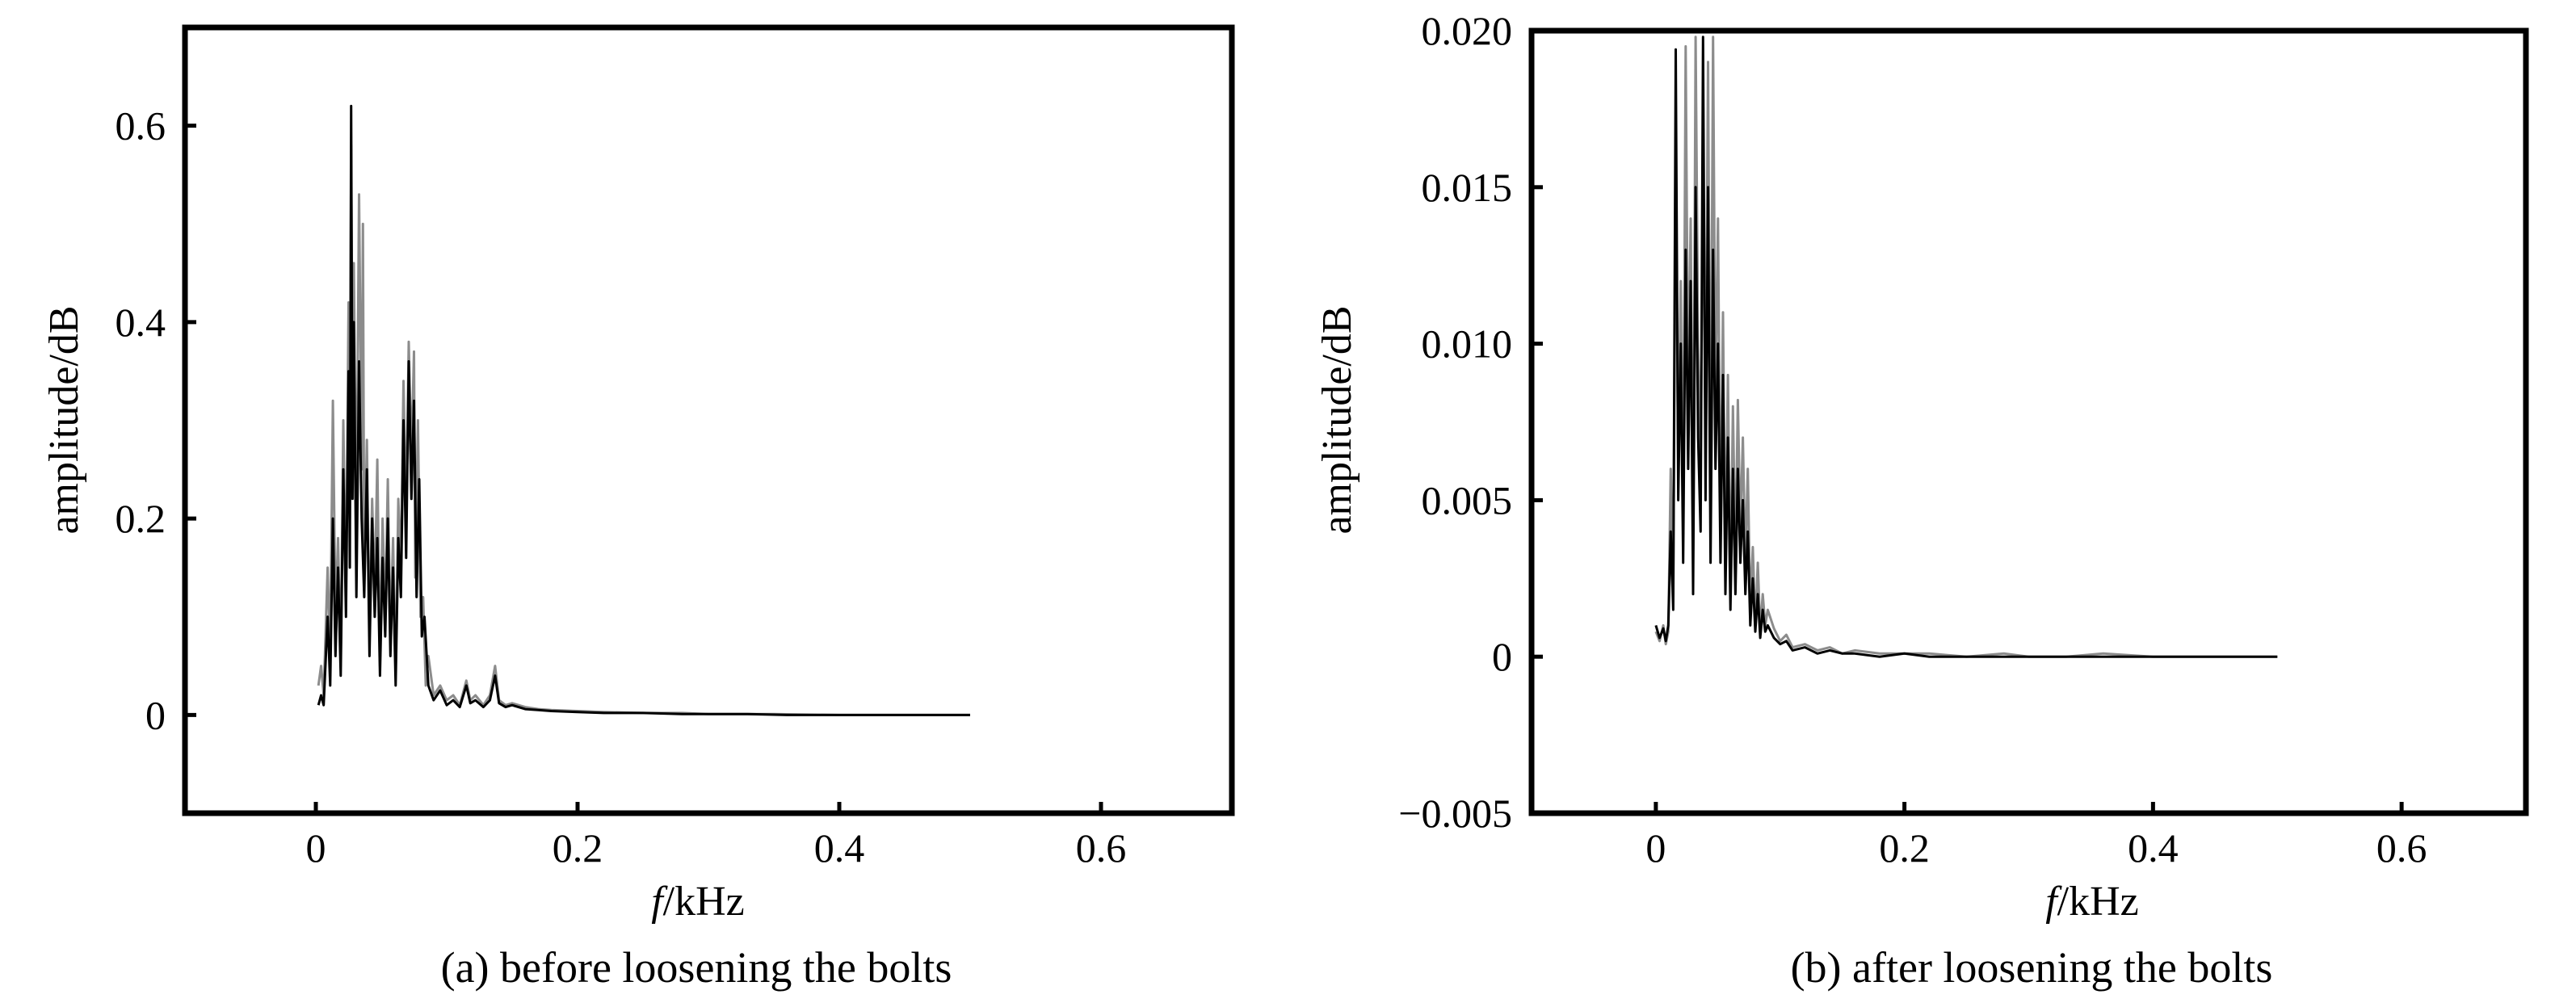 Image resolution: width=2576 pixels, height=1007 pixels. What do you see at coordinates (2098, 902) in the screenshot?
I see `x-axis-label-unit-b: /kHz` at bounding box center [2098, 902].